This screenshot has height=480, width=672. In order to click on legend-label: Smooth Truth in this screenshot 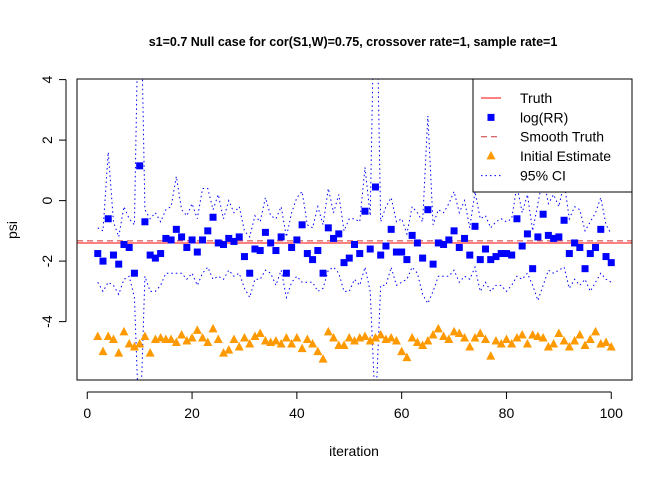, I will do `click(562, 137)`.